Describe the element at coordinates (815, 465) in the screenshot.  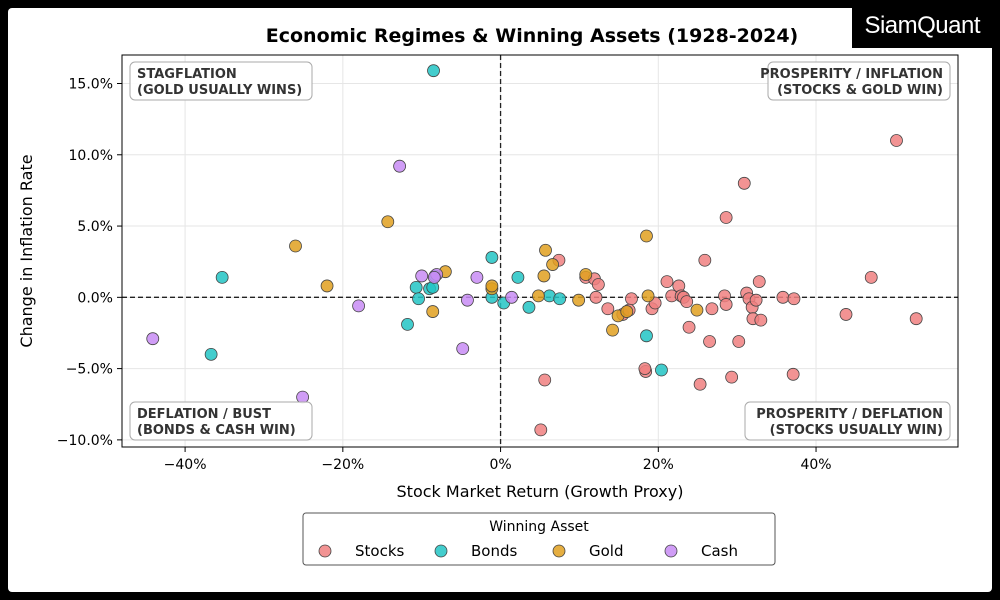
I see `x-tick-label: 40%` at that location.